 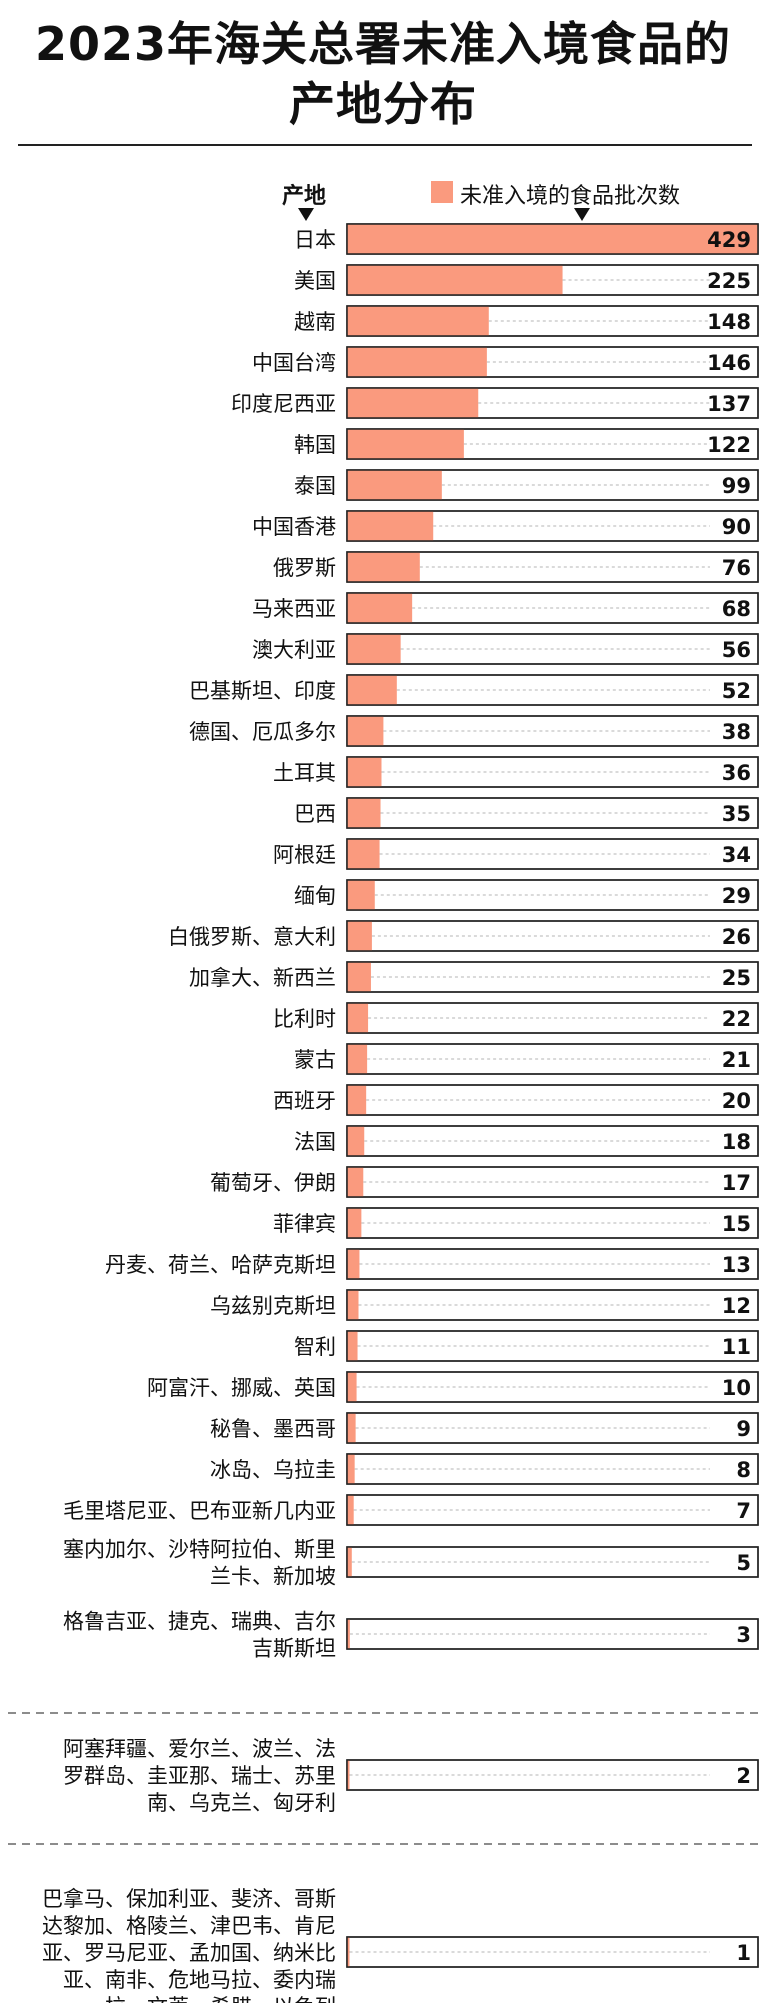 I want to click on category-label: 南、乌克兰、匈牙利, so click(x=241, y=1803).